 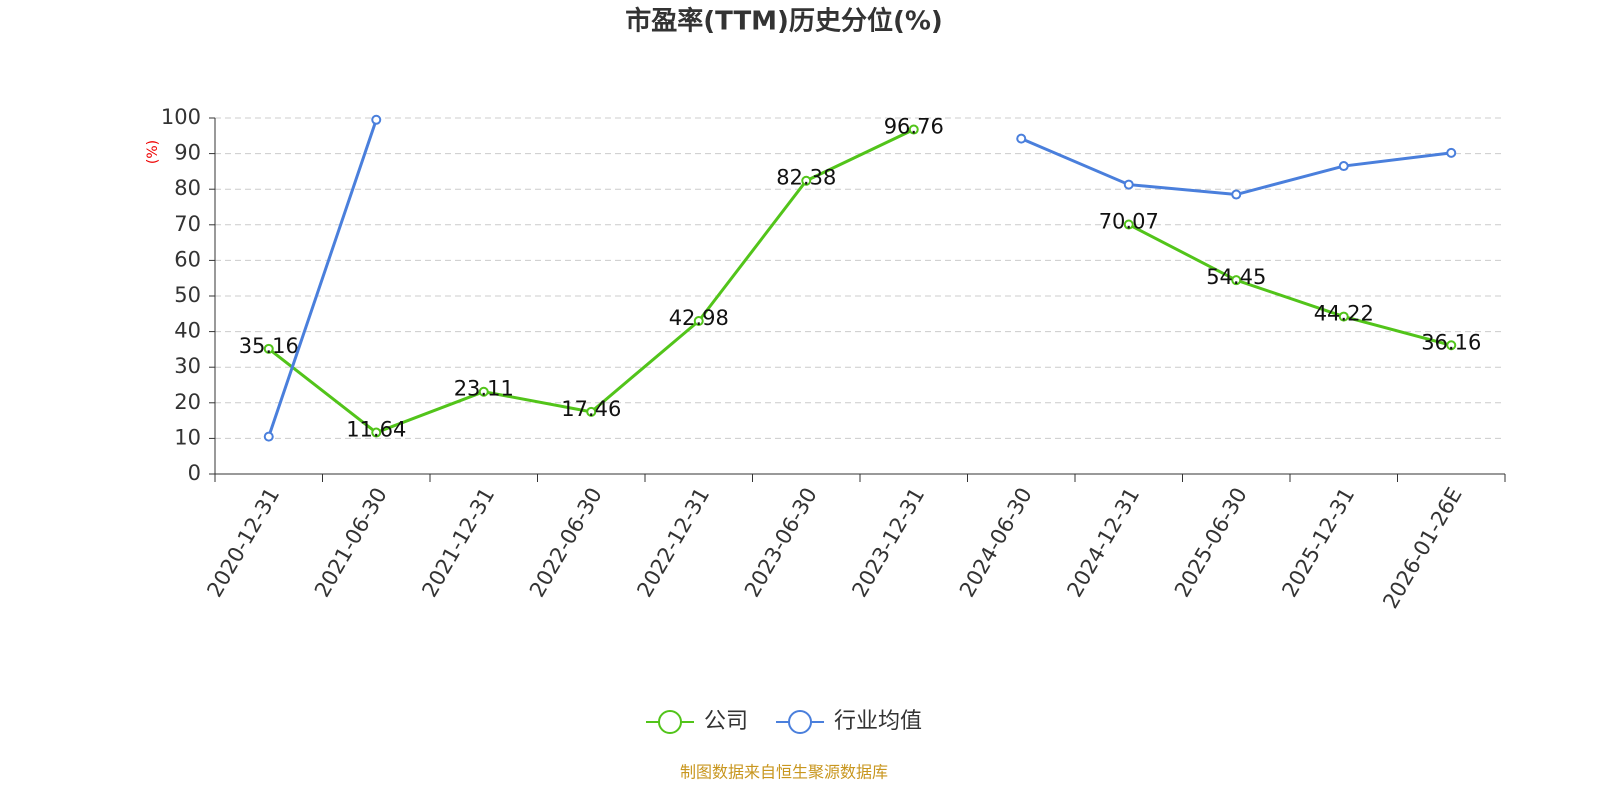 I want to click on y-tick-label: 100, so click(x=181, y=117).